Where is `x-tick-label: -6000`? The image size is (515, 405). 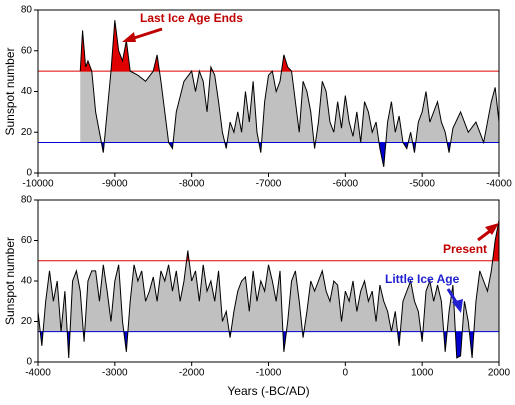 x-tick-label: -6000 is located at coordinates (346, 184).